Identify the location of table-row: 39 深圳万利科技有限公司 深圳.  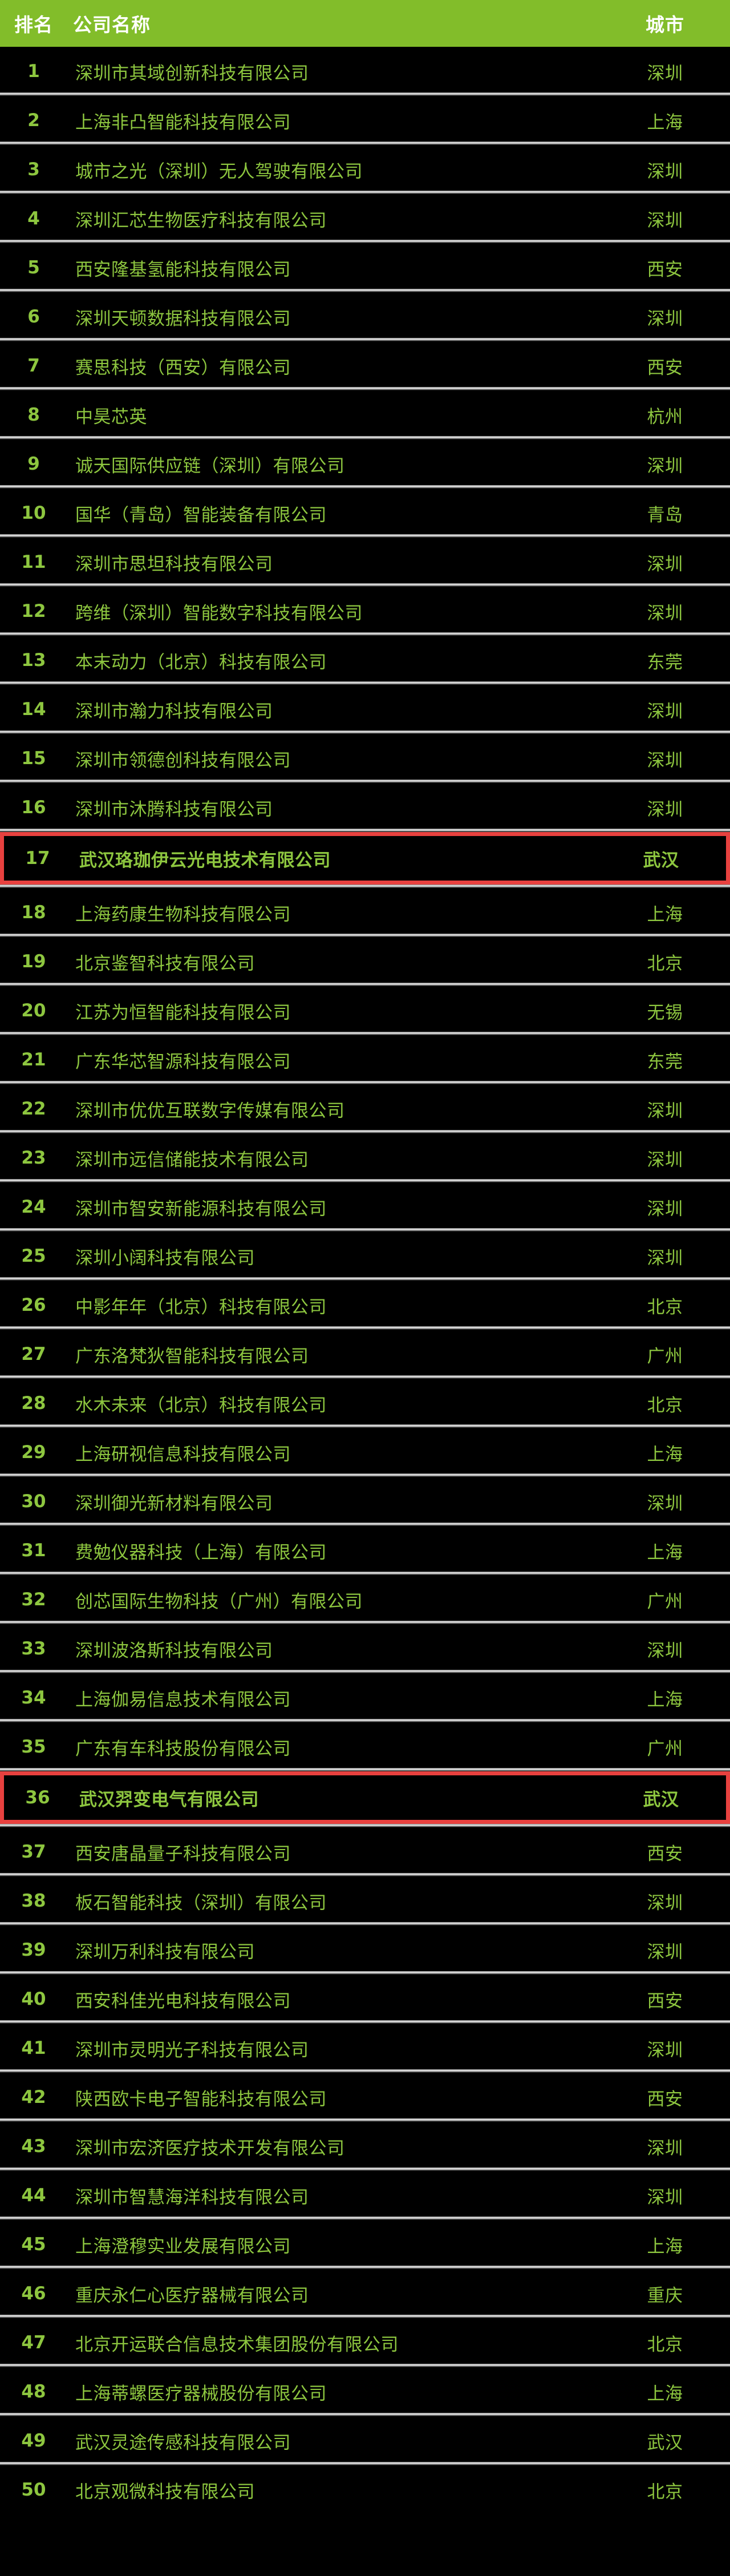
(365, 1950).